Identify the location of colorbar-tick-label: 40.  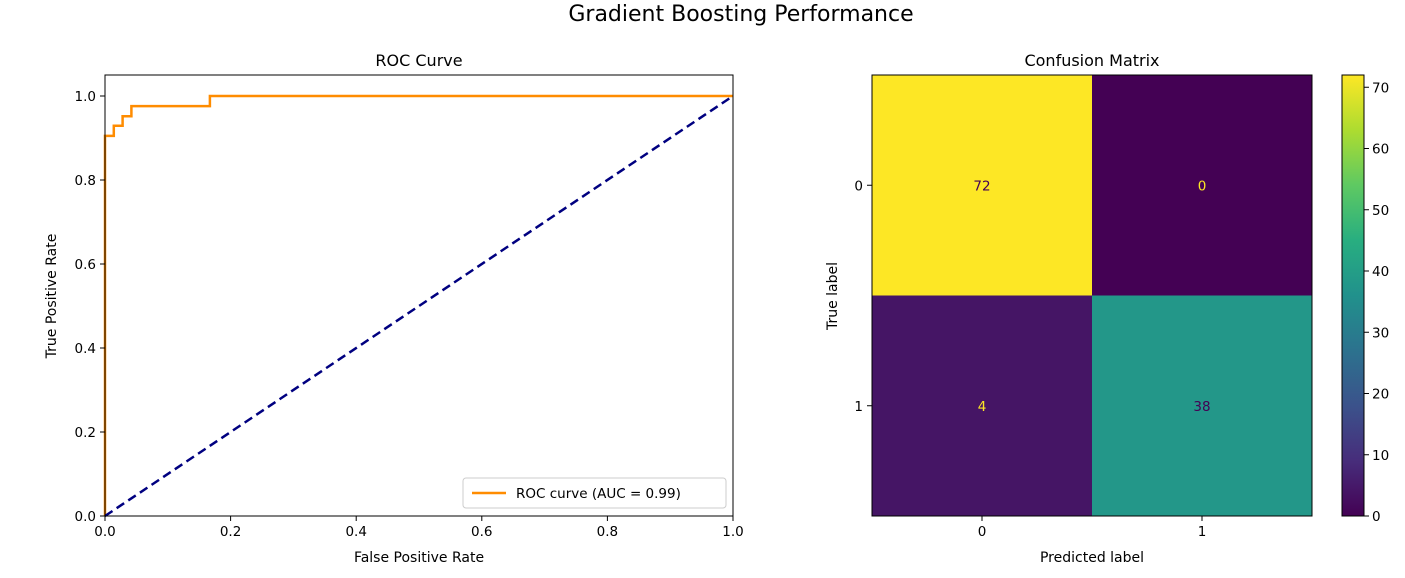
(1380, 272).